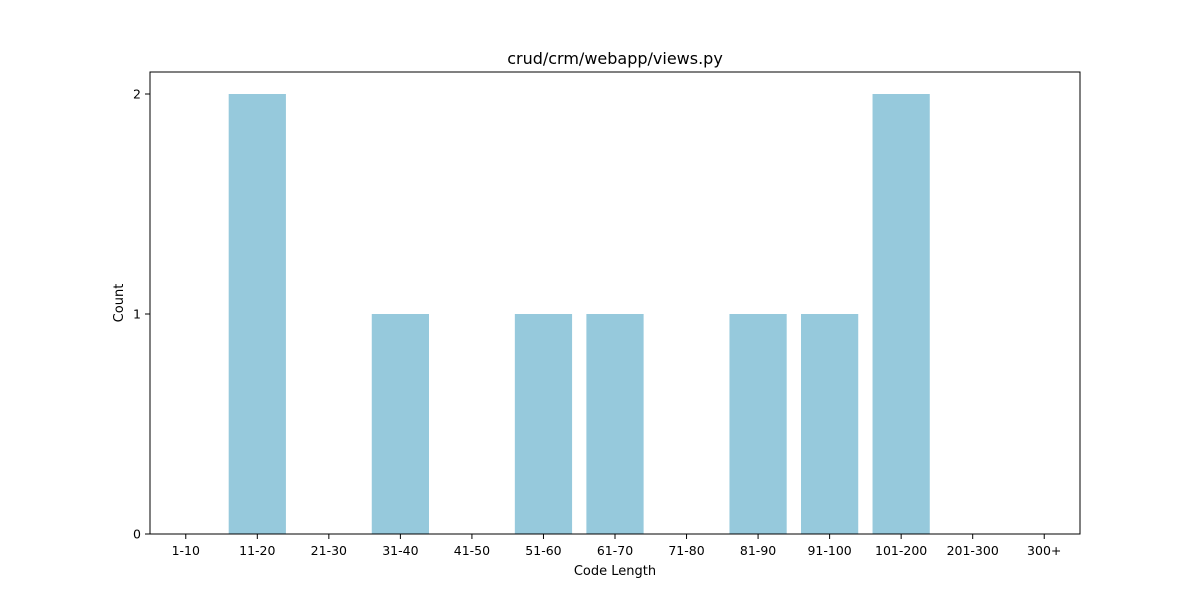  Describe the element at coordinates (257, 550) in the screenshot. I see `x-tick-label: 11-20` at that location.